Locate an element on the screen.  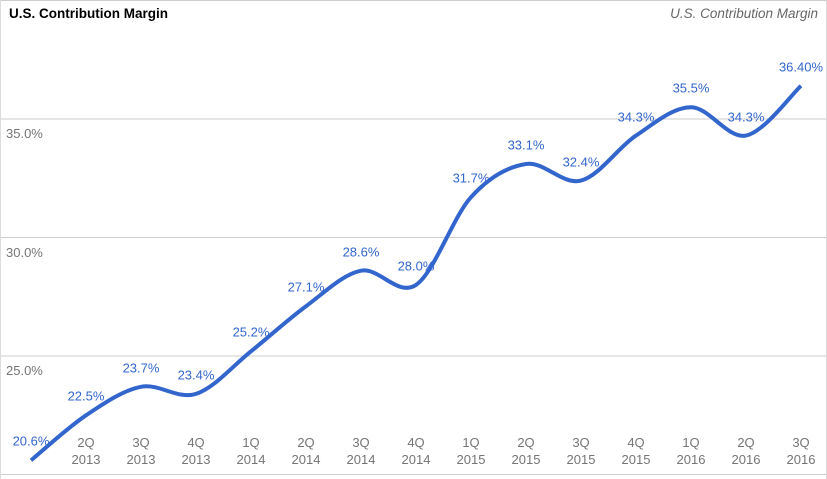
series-legend-label: U.S. Contribution Margin is located at coordinates (744, 13).